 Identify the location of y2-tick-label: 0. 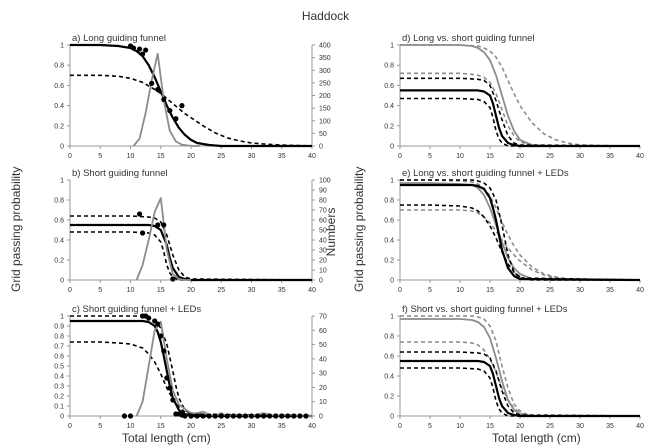
(321, 417).